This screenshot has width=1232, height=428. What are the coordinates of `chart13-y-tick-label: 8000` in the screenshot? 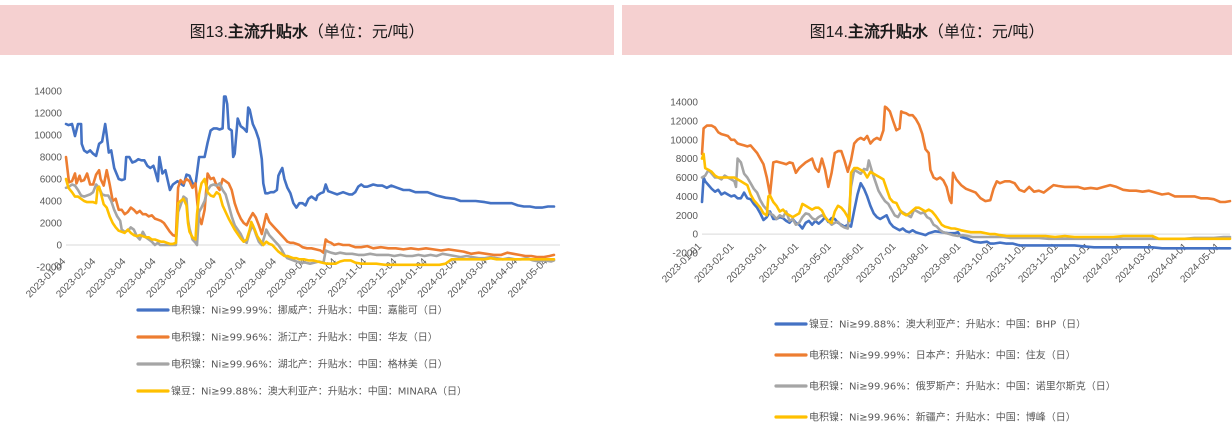 It's located at (51, 158).